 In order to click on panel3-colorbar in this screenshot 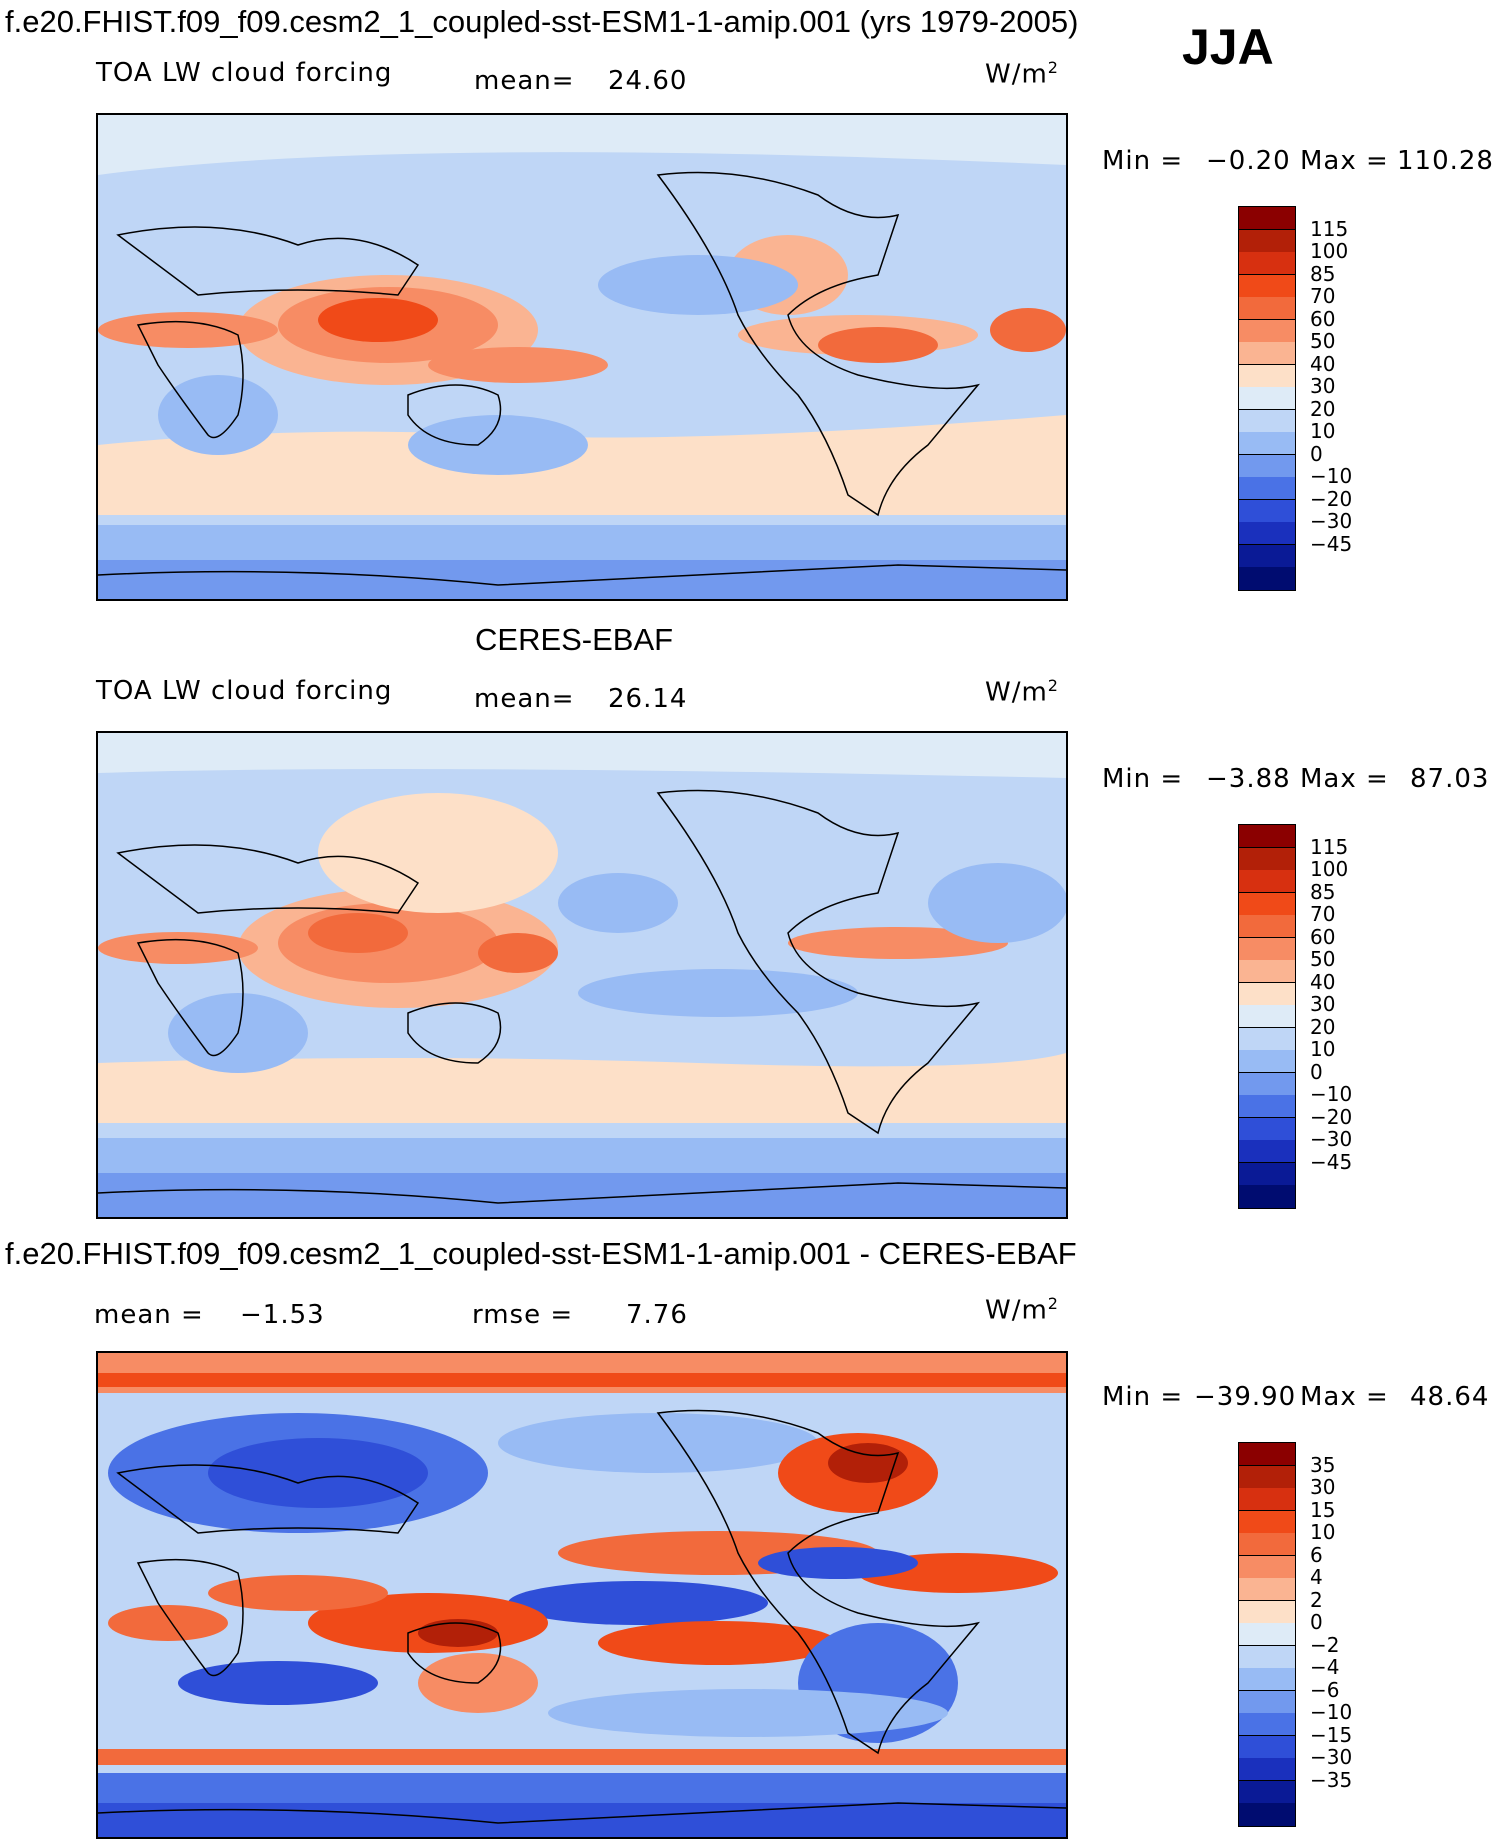, I will do `click(1267, 1634)`.